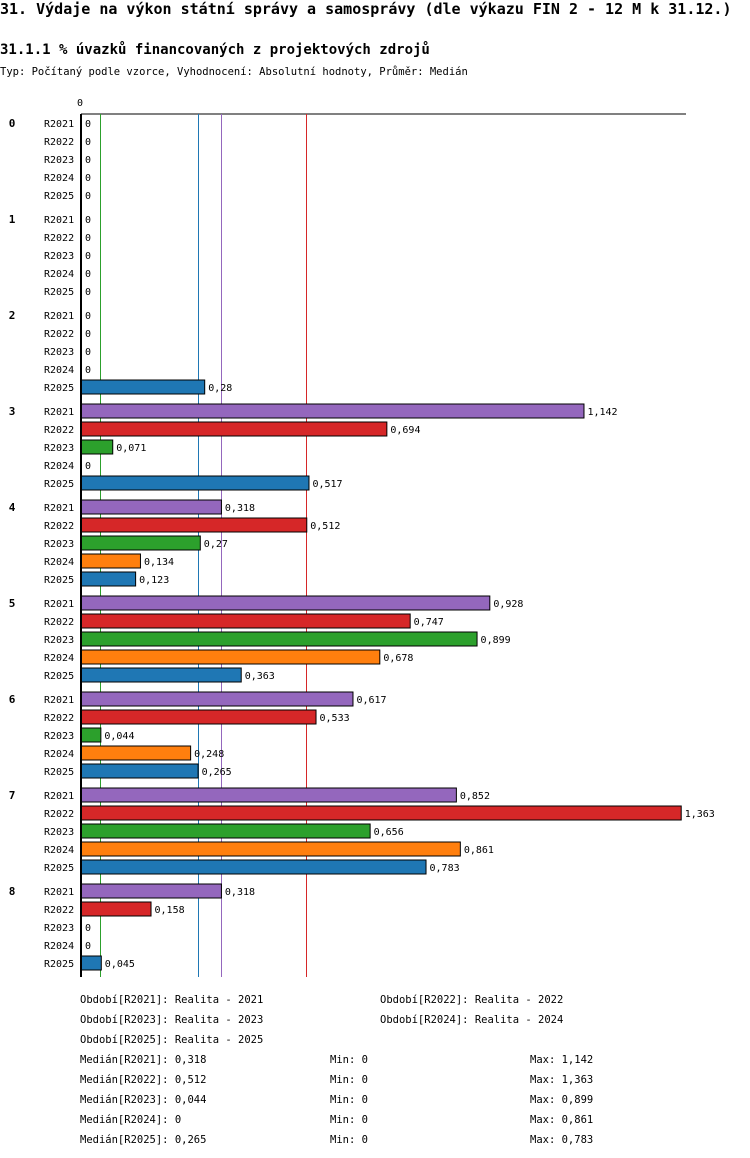  What do you see at coordinates (349, 1120) in the screenshot?
I see `legend-min-r2024: Min: 0` at bounding box center [349, 1120].